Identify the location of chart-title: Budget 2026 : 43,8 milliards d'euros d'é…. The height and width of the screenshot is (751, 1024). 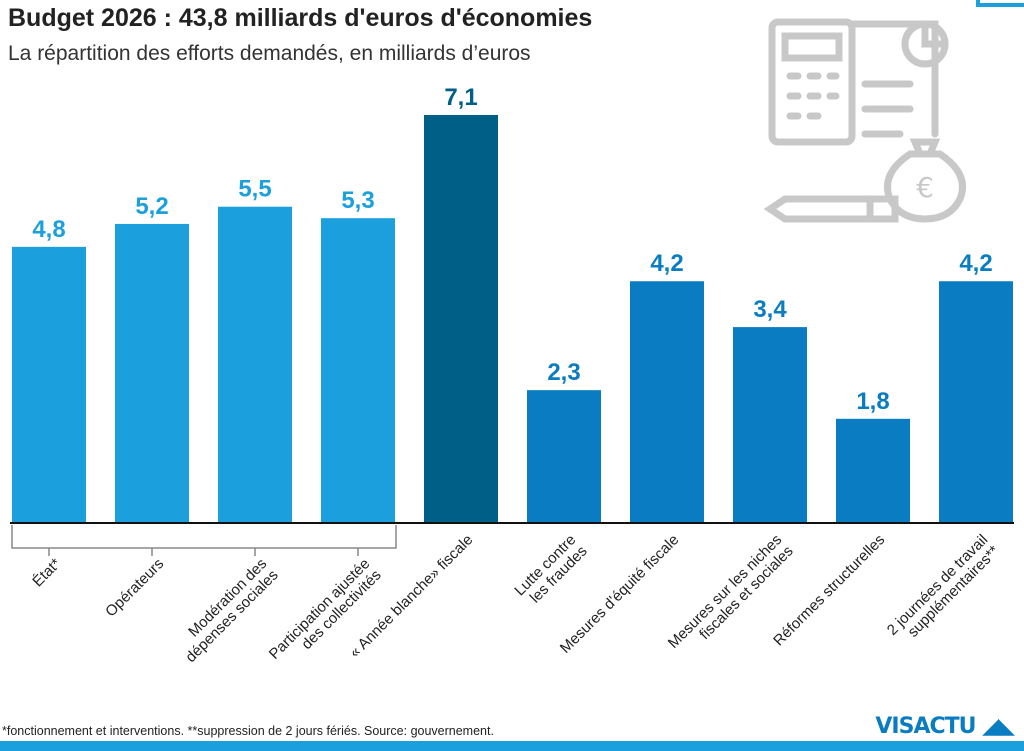
(300, 18).